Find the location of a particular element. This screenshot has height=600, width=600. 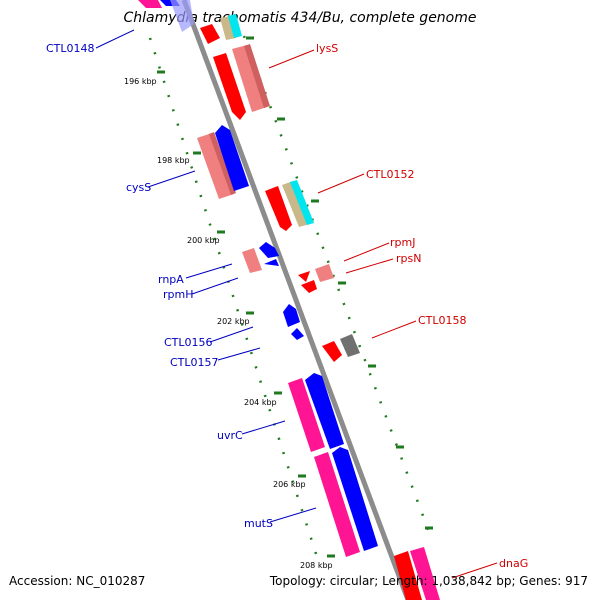

leader-CTL0148 is located at coordinates (115, 39).